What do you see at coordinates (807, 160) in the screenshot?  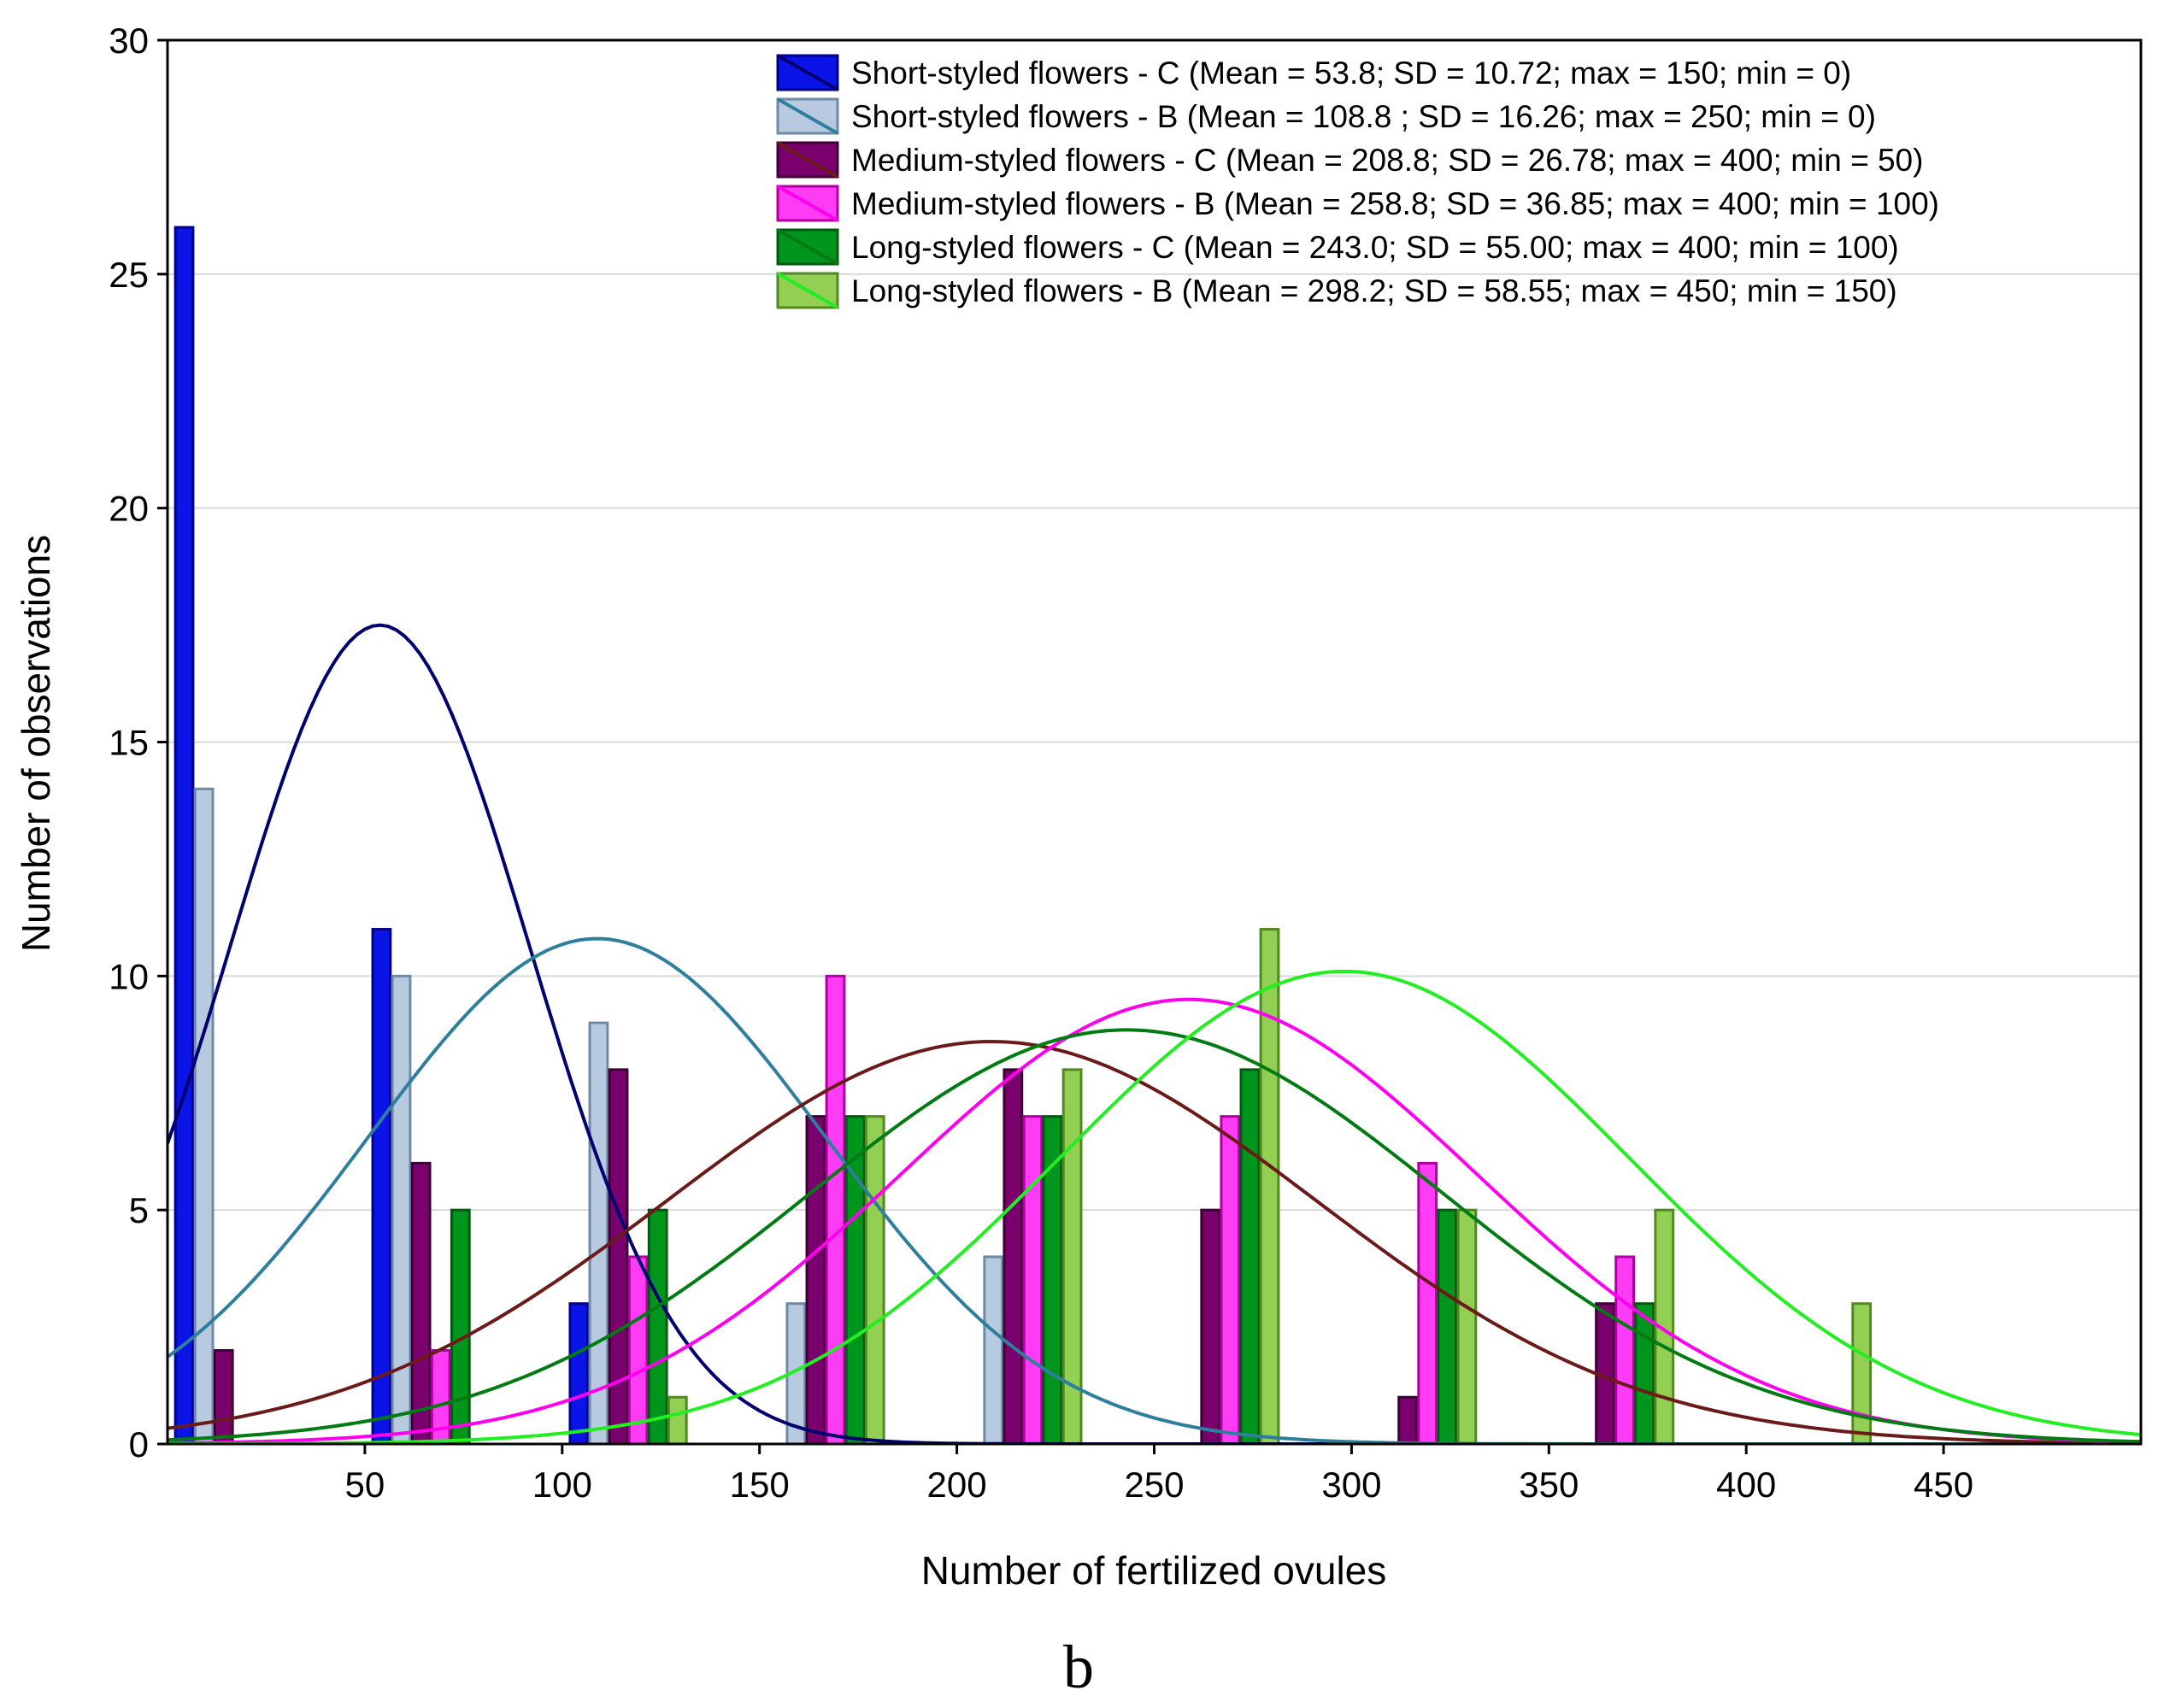 I see `legend-curve-s3` at bounding box center [807, 160].